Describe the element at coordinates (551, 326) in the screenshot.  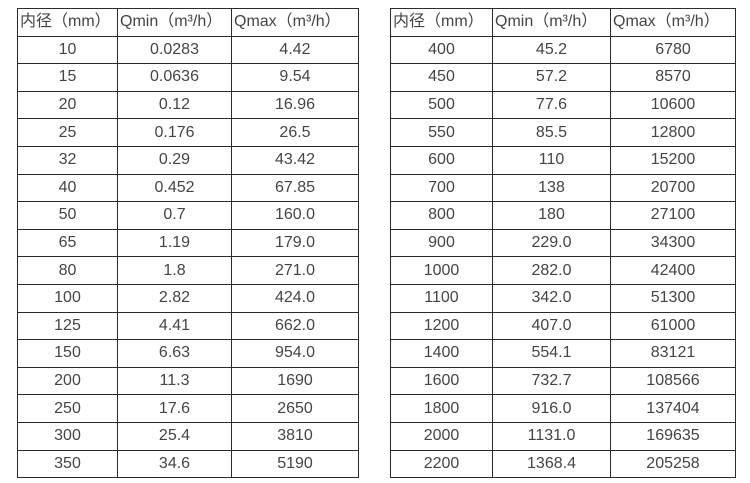
I see `table-cell: 407.0` at that location.